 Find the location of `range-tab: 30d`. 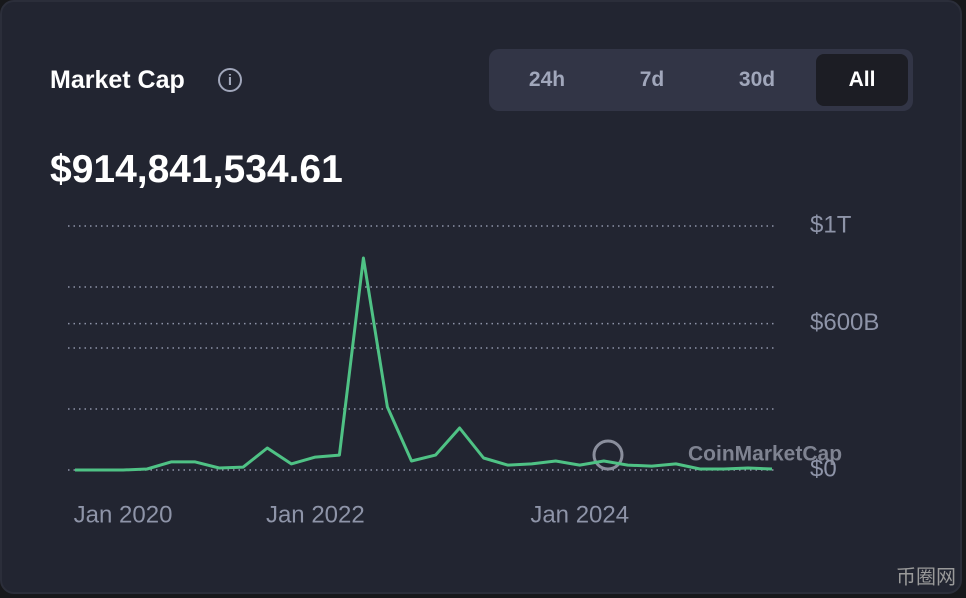

range-tab: 30d is located at coordinates (757, 79).